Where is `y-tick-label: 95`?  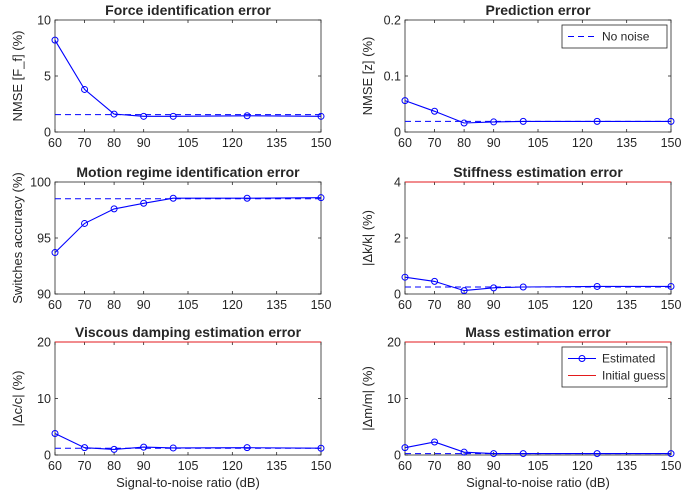
y-tick-label: 95 is located at coordinates (44, 239).